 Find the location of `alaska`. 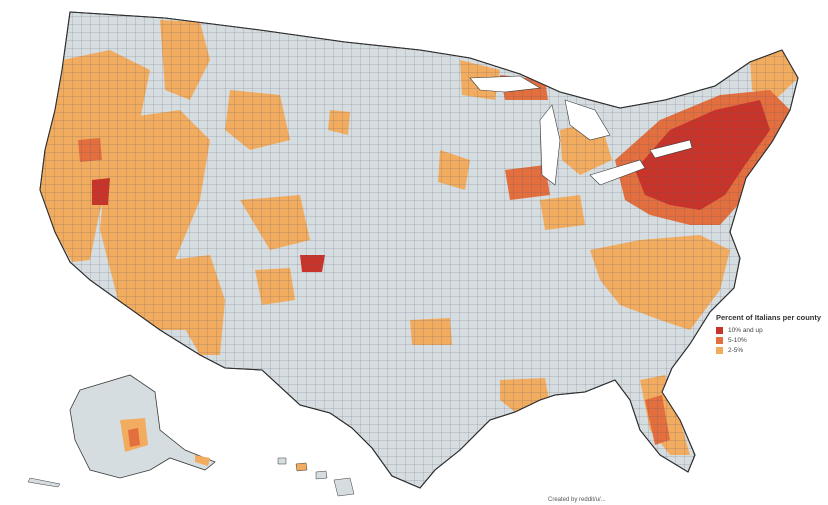

alaska is located at coordinates (121, 431).